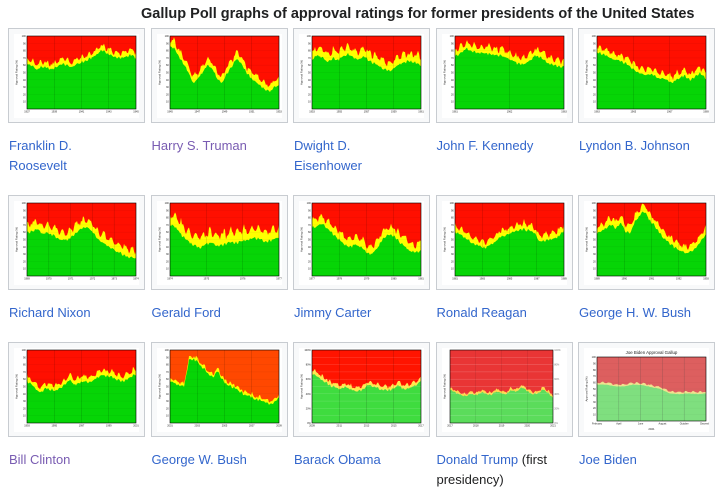 Image resolution: width=721 pixels, height=493 pixels. Describe the element at coordinates (199, 459) in the screenshot. I see `president-link-george-w-bush: George W. Bush` at that location.